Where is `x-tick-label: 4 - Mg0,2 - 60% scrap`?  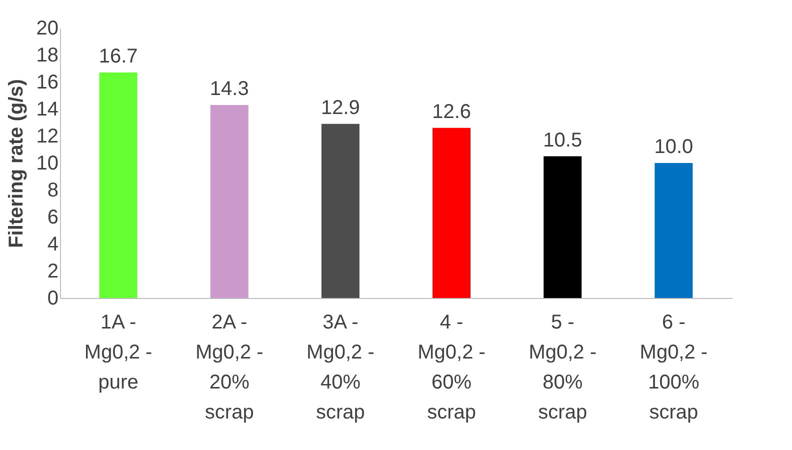
x-tick-label: 4 - Mg0,2 - 60% scrap is located at coordinates (452, 368).